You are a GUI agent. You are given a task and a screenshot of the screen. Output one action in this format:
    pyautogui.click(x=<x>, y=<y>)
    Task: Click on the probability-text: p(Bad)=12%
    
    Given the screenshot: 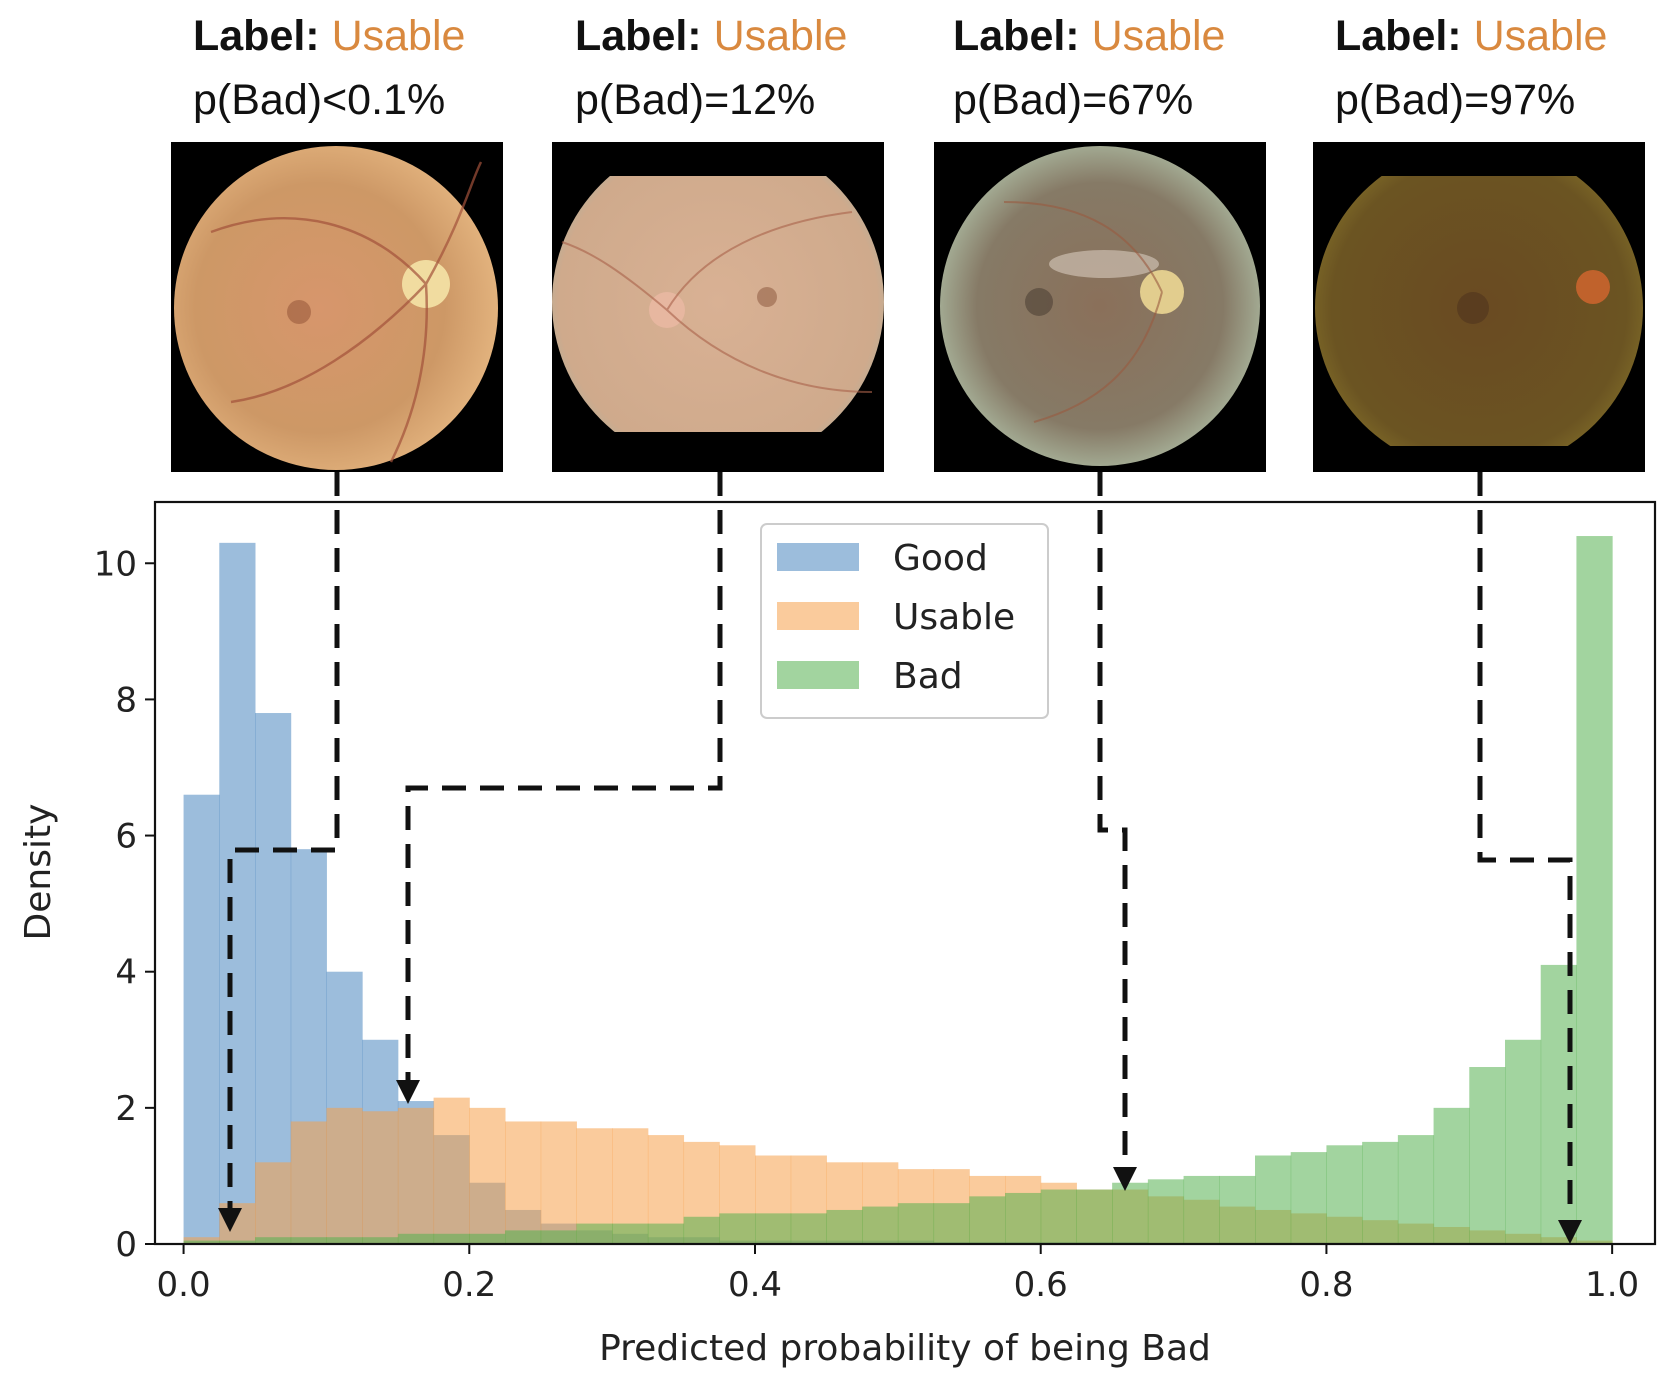 What is the action you would take?
    pyautogui.click(x=695, y=100)
    